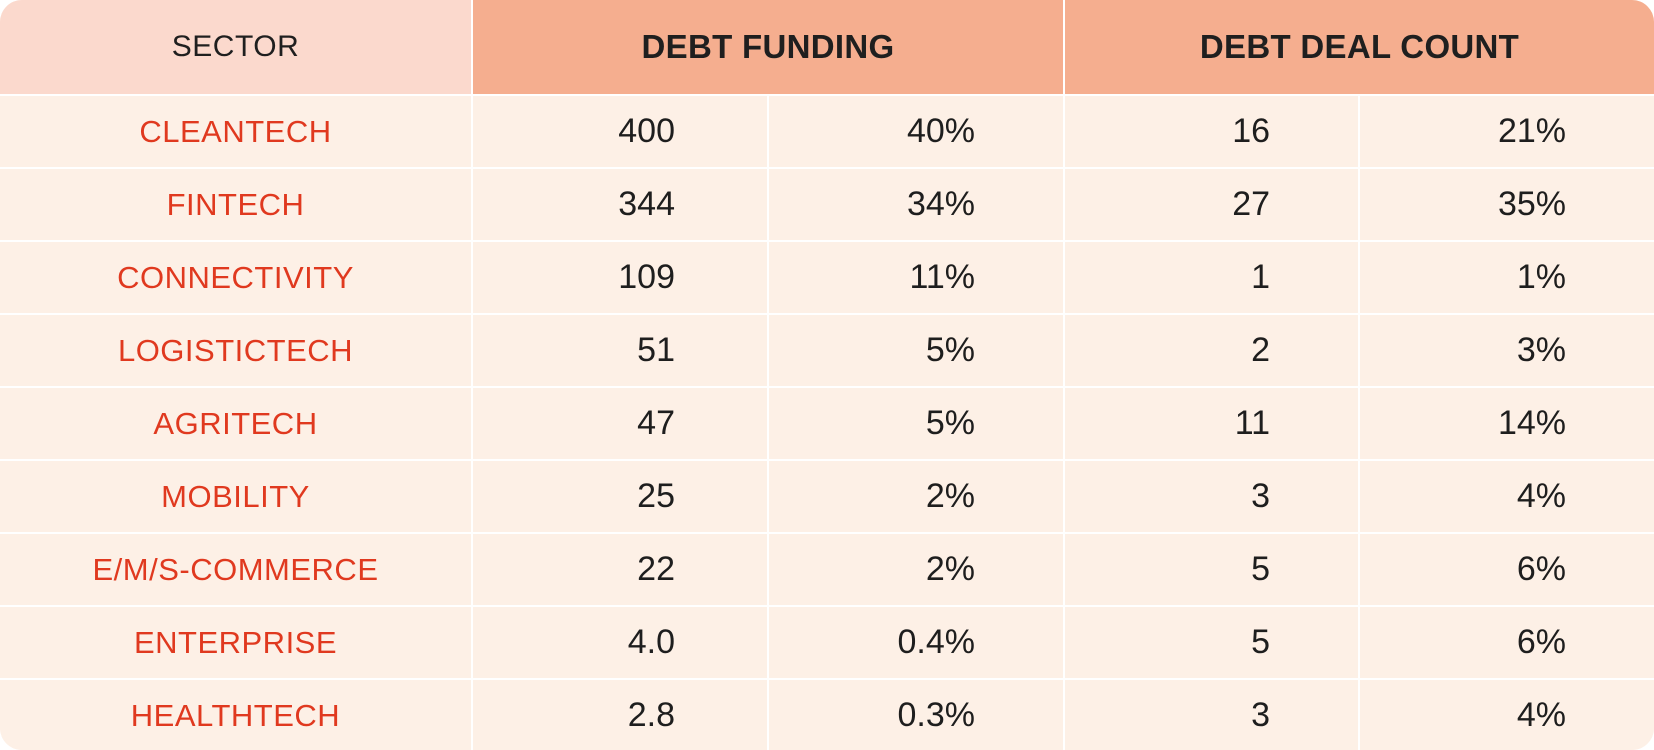  Describe the element at coordinates (620, 569) in the screenshot. I see `debt-funding-value-cell: 22` at that location.